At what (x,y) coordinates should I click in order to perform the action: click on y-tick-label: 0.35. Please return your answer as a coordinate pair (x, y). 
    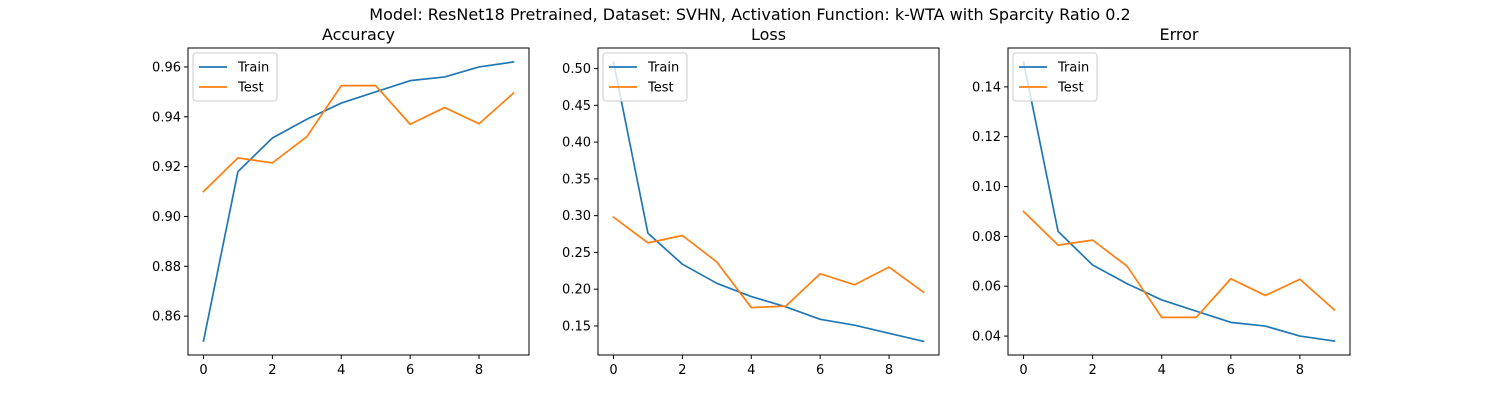
    Looking at the image, I should click on (576, 179).